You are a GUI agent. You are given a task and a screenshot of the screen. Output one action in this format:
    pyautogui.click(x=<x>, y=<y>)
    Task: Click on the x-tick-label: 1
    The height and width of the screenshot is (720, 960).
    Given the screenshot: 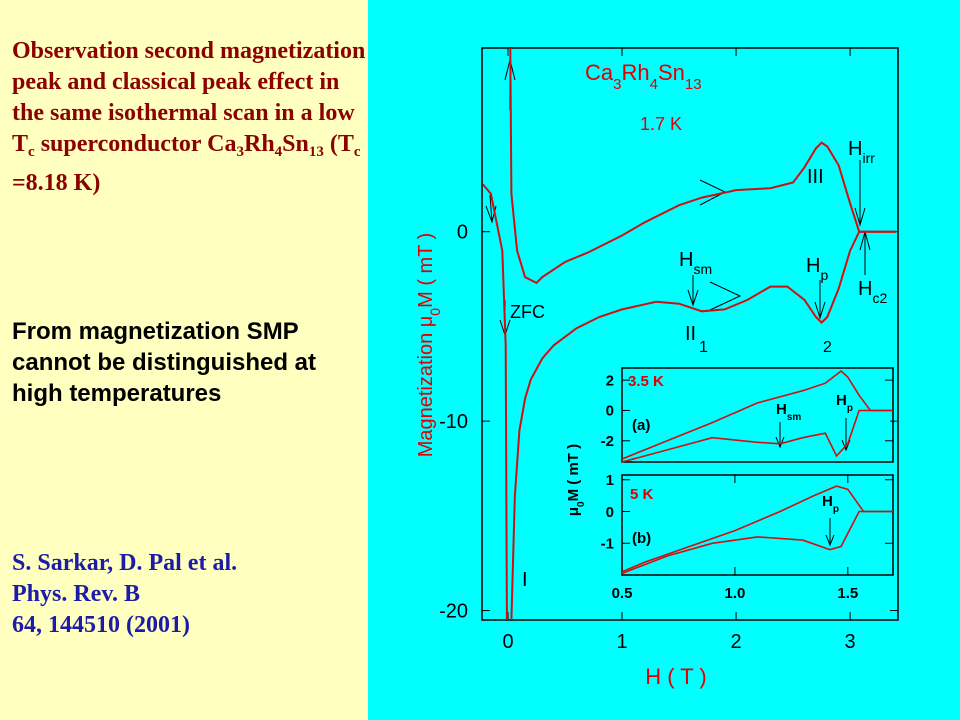 What is the action you would take?
    pyautogui.click(x=621, y=642)
    